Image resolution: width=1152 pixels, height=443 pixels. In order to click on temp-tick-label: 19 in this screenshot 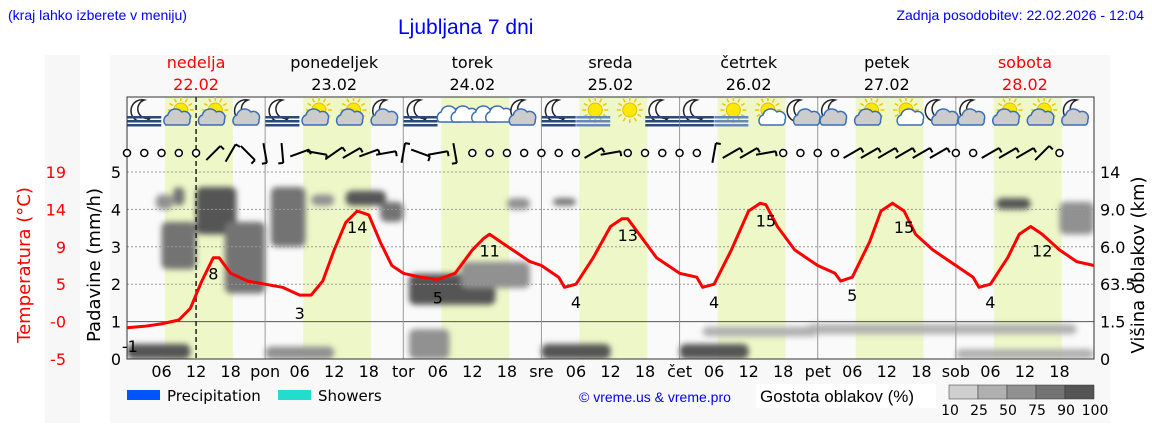, I will do `click(56, 172)`.